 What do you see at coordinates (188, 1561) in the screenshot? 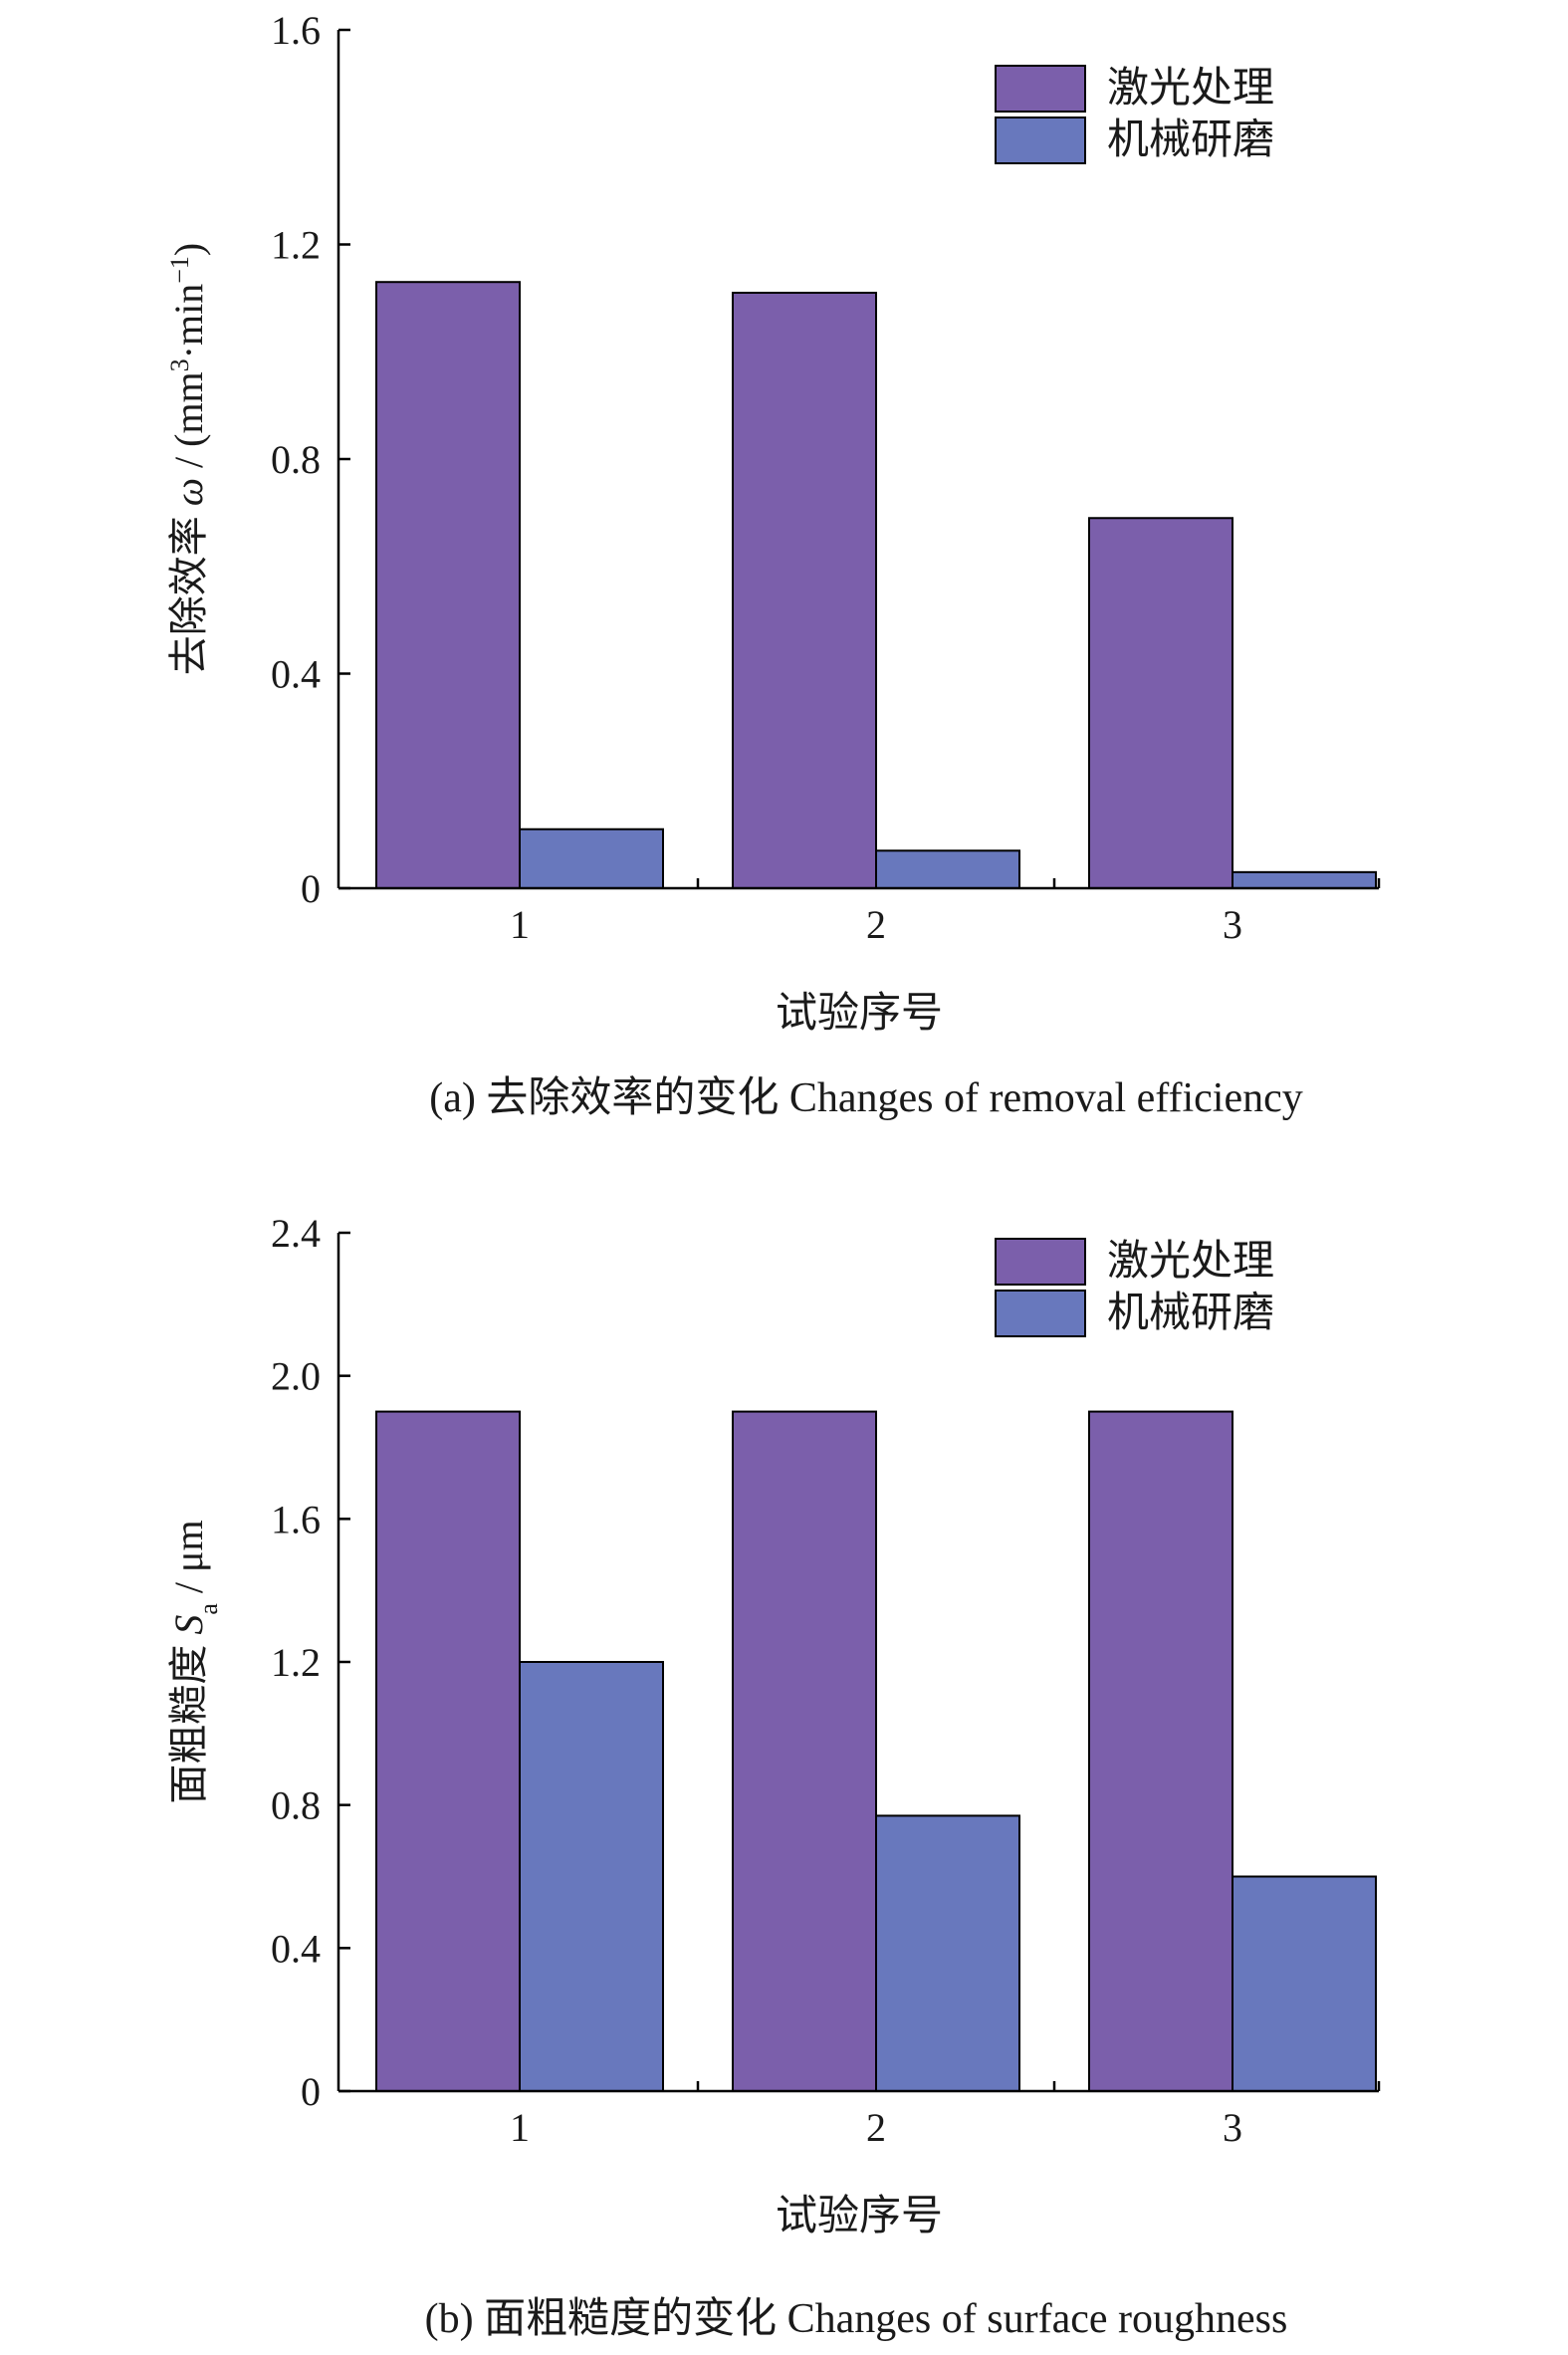
I see `y-axis-label-unit: / μm` at bounding box center [188, 1561].